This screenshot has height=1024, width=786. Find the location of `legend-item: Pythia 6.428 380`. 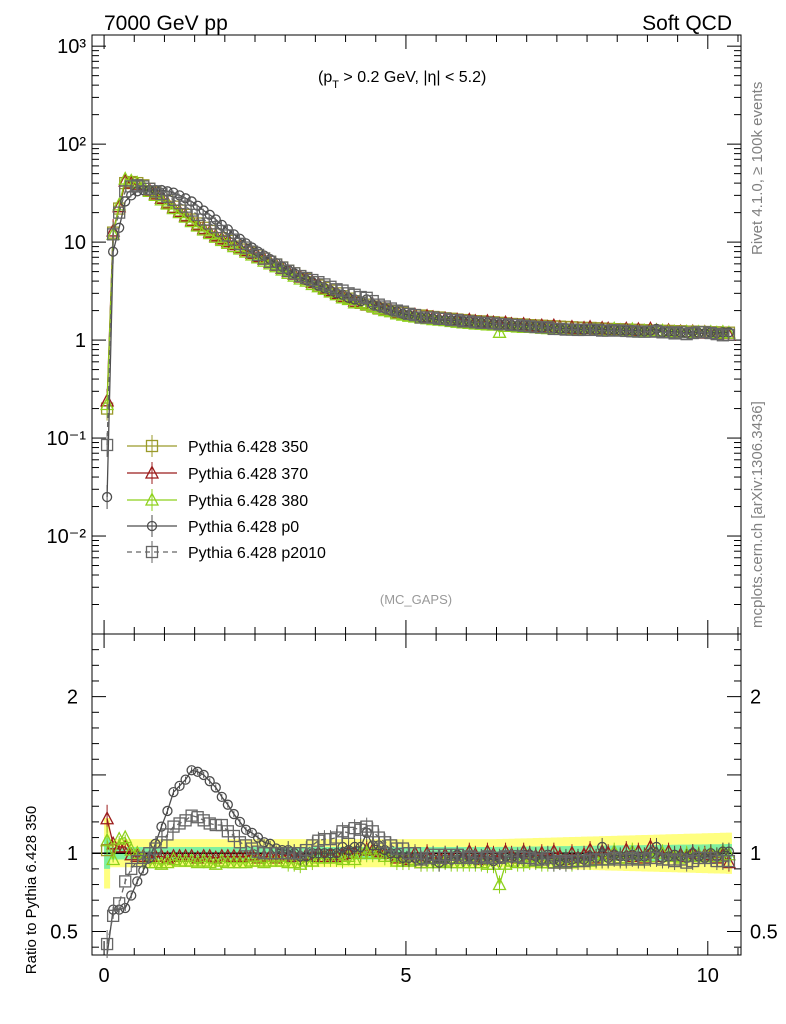

legend-item: Pythia 6.428 380 is located at coordinates (217, 500).